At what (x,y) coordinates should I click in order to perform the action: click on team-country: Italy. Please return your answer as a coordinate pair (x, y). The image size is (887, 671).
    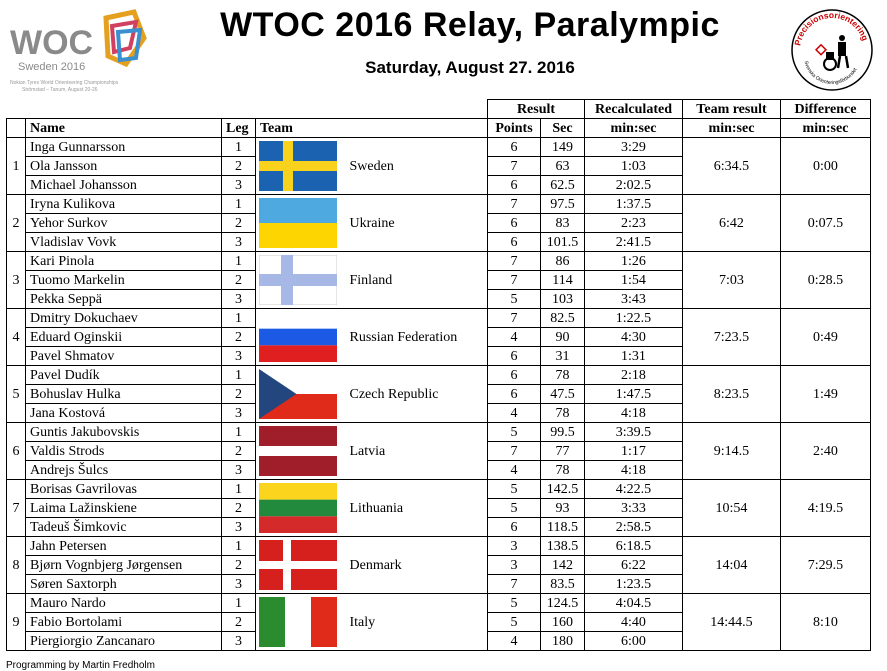
    Looking at the image, I should click on (413, 622).